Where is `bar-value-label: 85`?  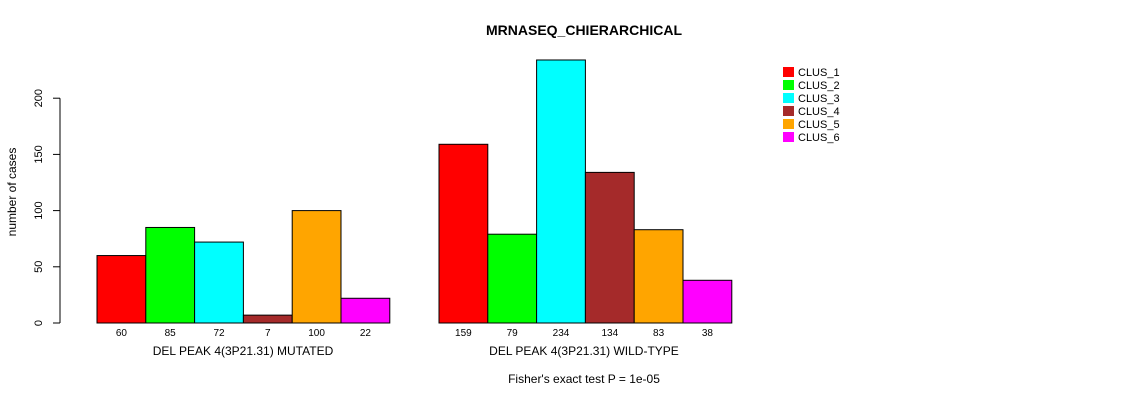 bar-value-label: 85 is located at coordinates (171, 333).